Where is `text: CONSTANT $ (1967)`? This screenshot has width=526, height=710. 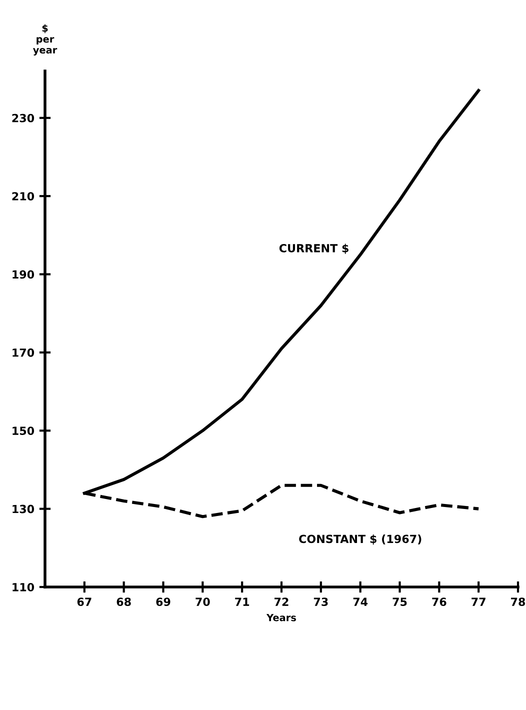 text: CONSTANT $ (1967) is located at coordinates (360, 539).